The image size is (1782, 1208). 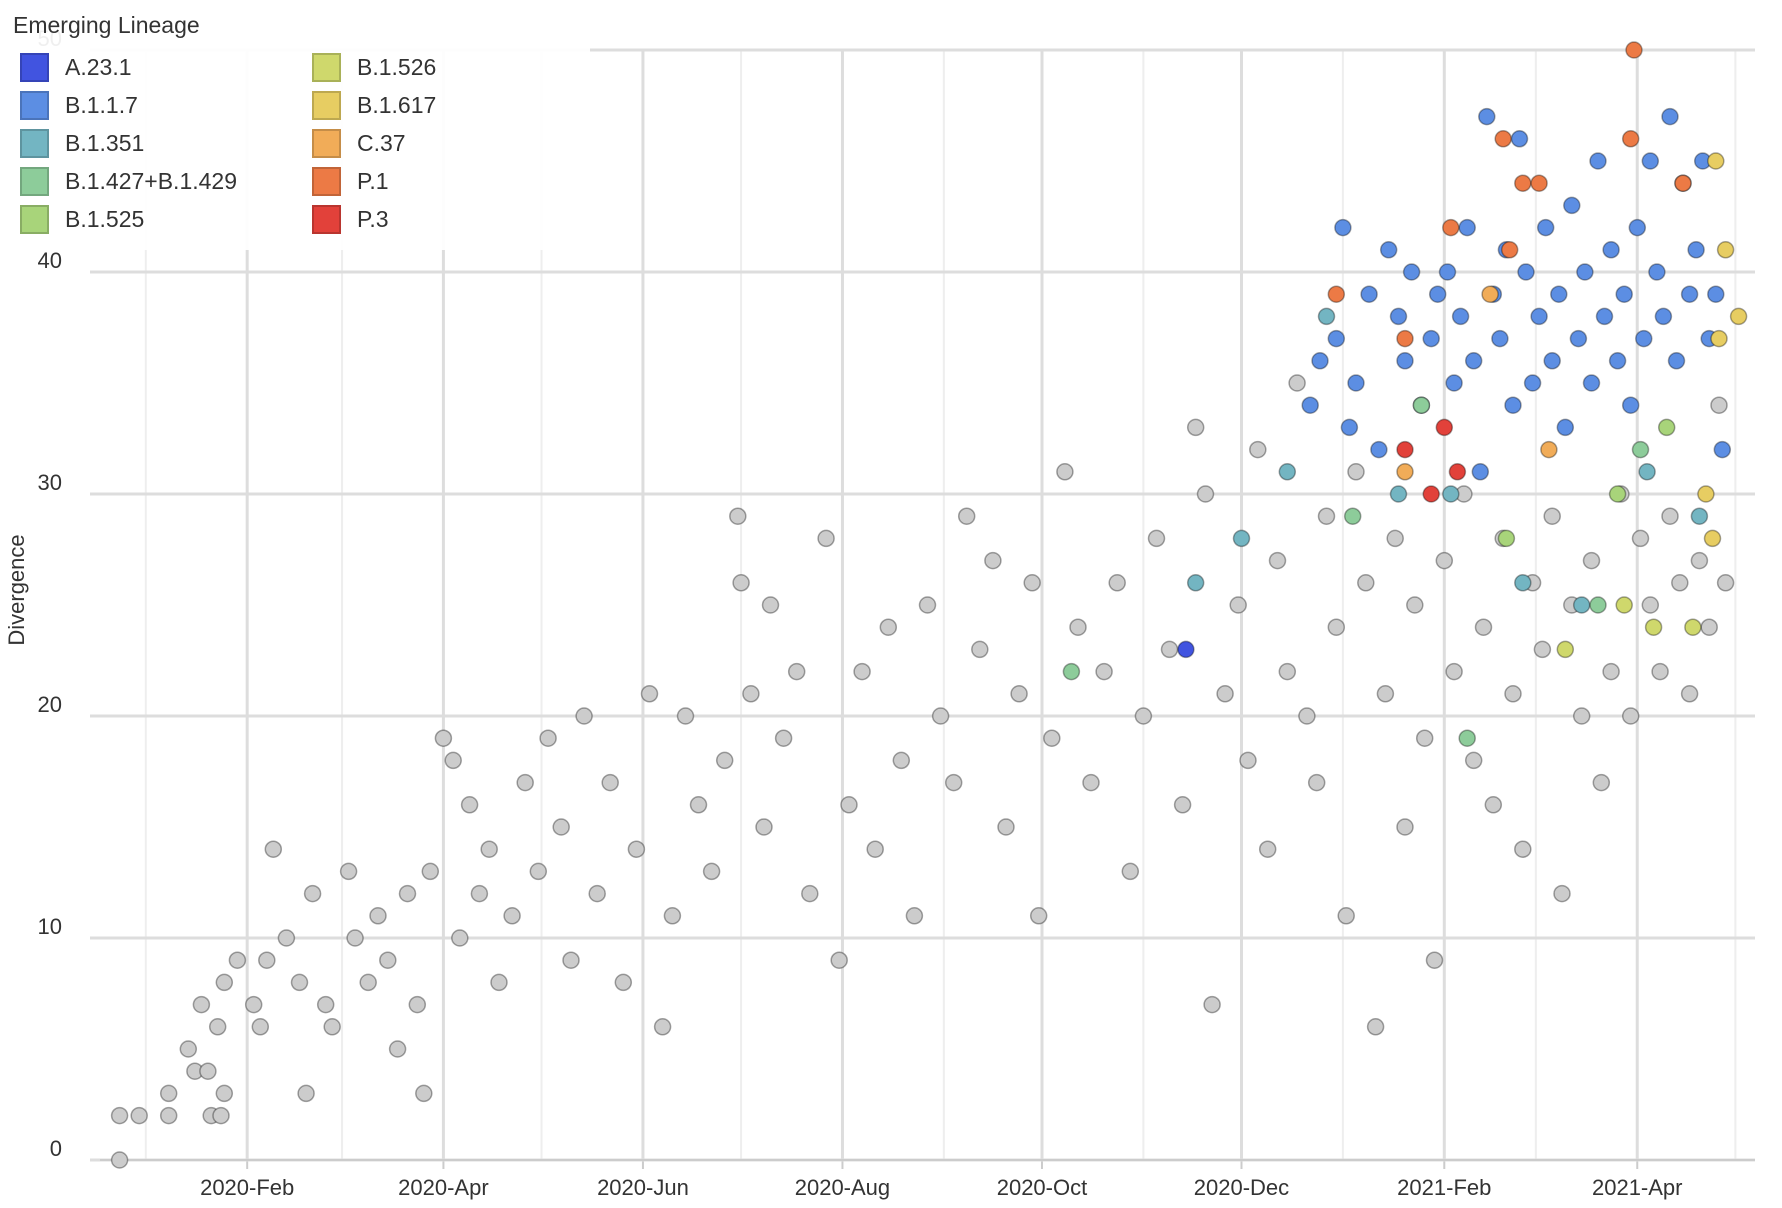 What do you see at coordinates (76, 67) in the screenshot?
I see `legend-item-a-23-1: A.23.1` at bounding box center [76, 67].